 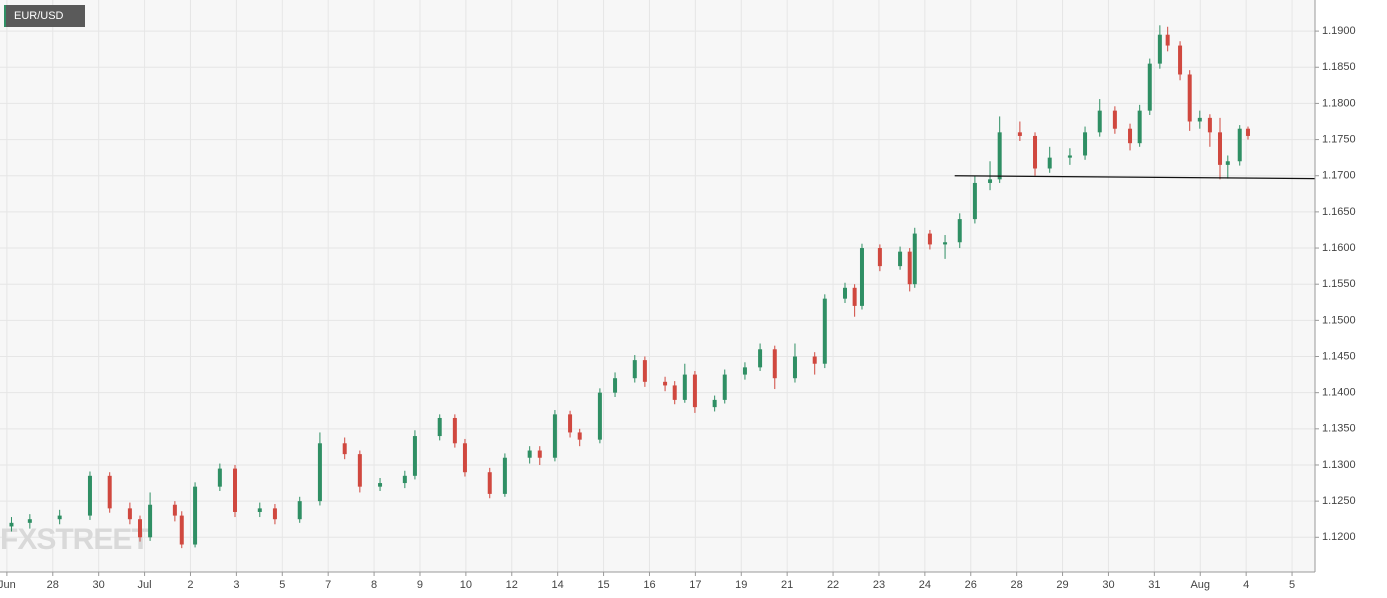 What do you see at coordinates (1339, 429) in the screenshot?
I see `y-tick-label: 1.1350` at bounding box center [1339, 429].